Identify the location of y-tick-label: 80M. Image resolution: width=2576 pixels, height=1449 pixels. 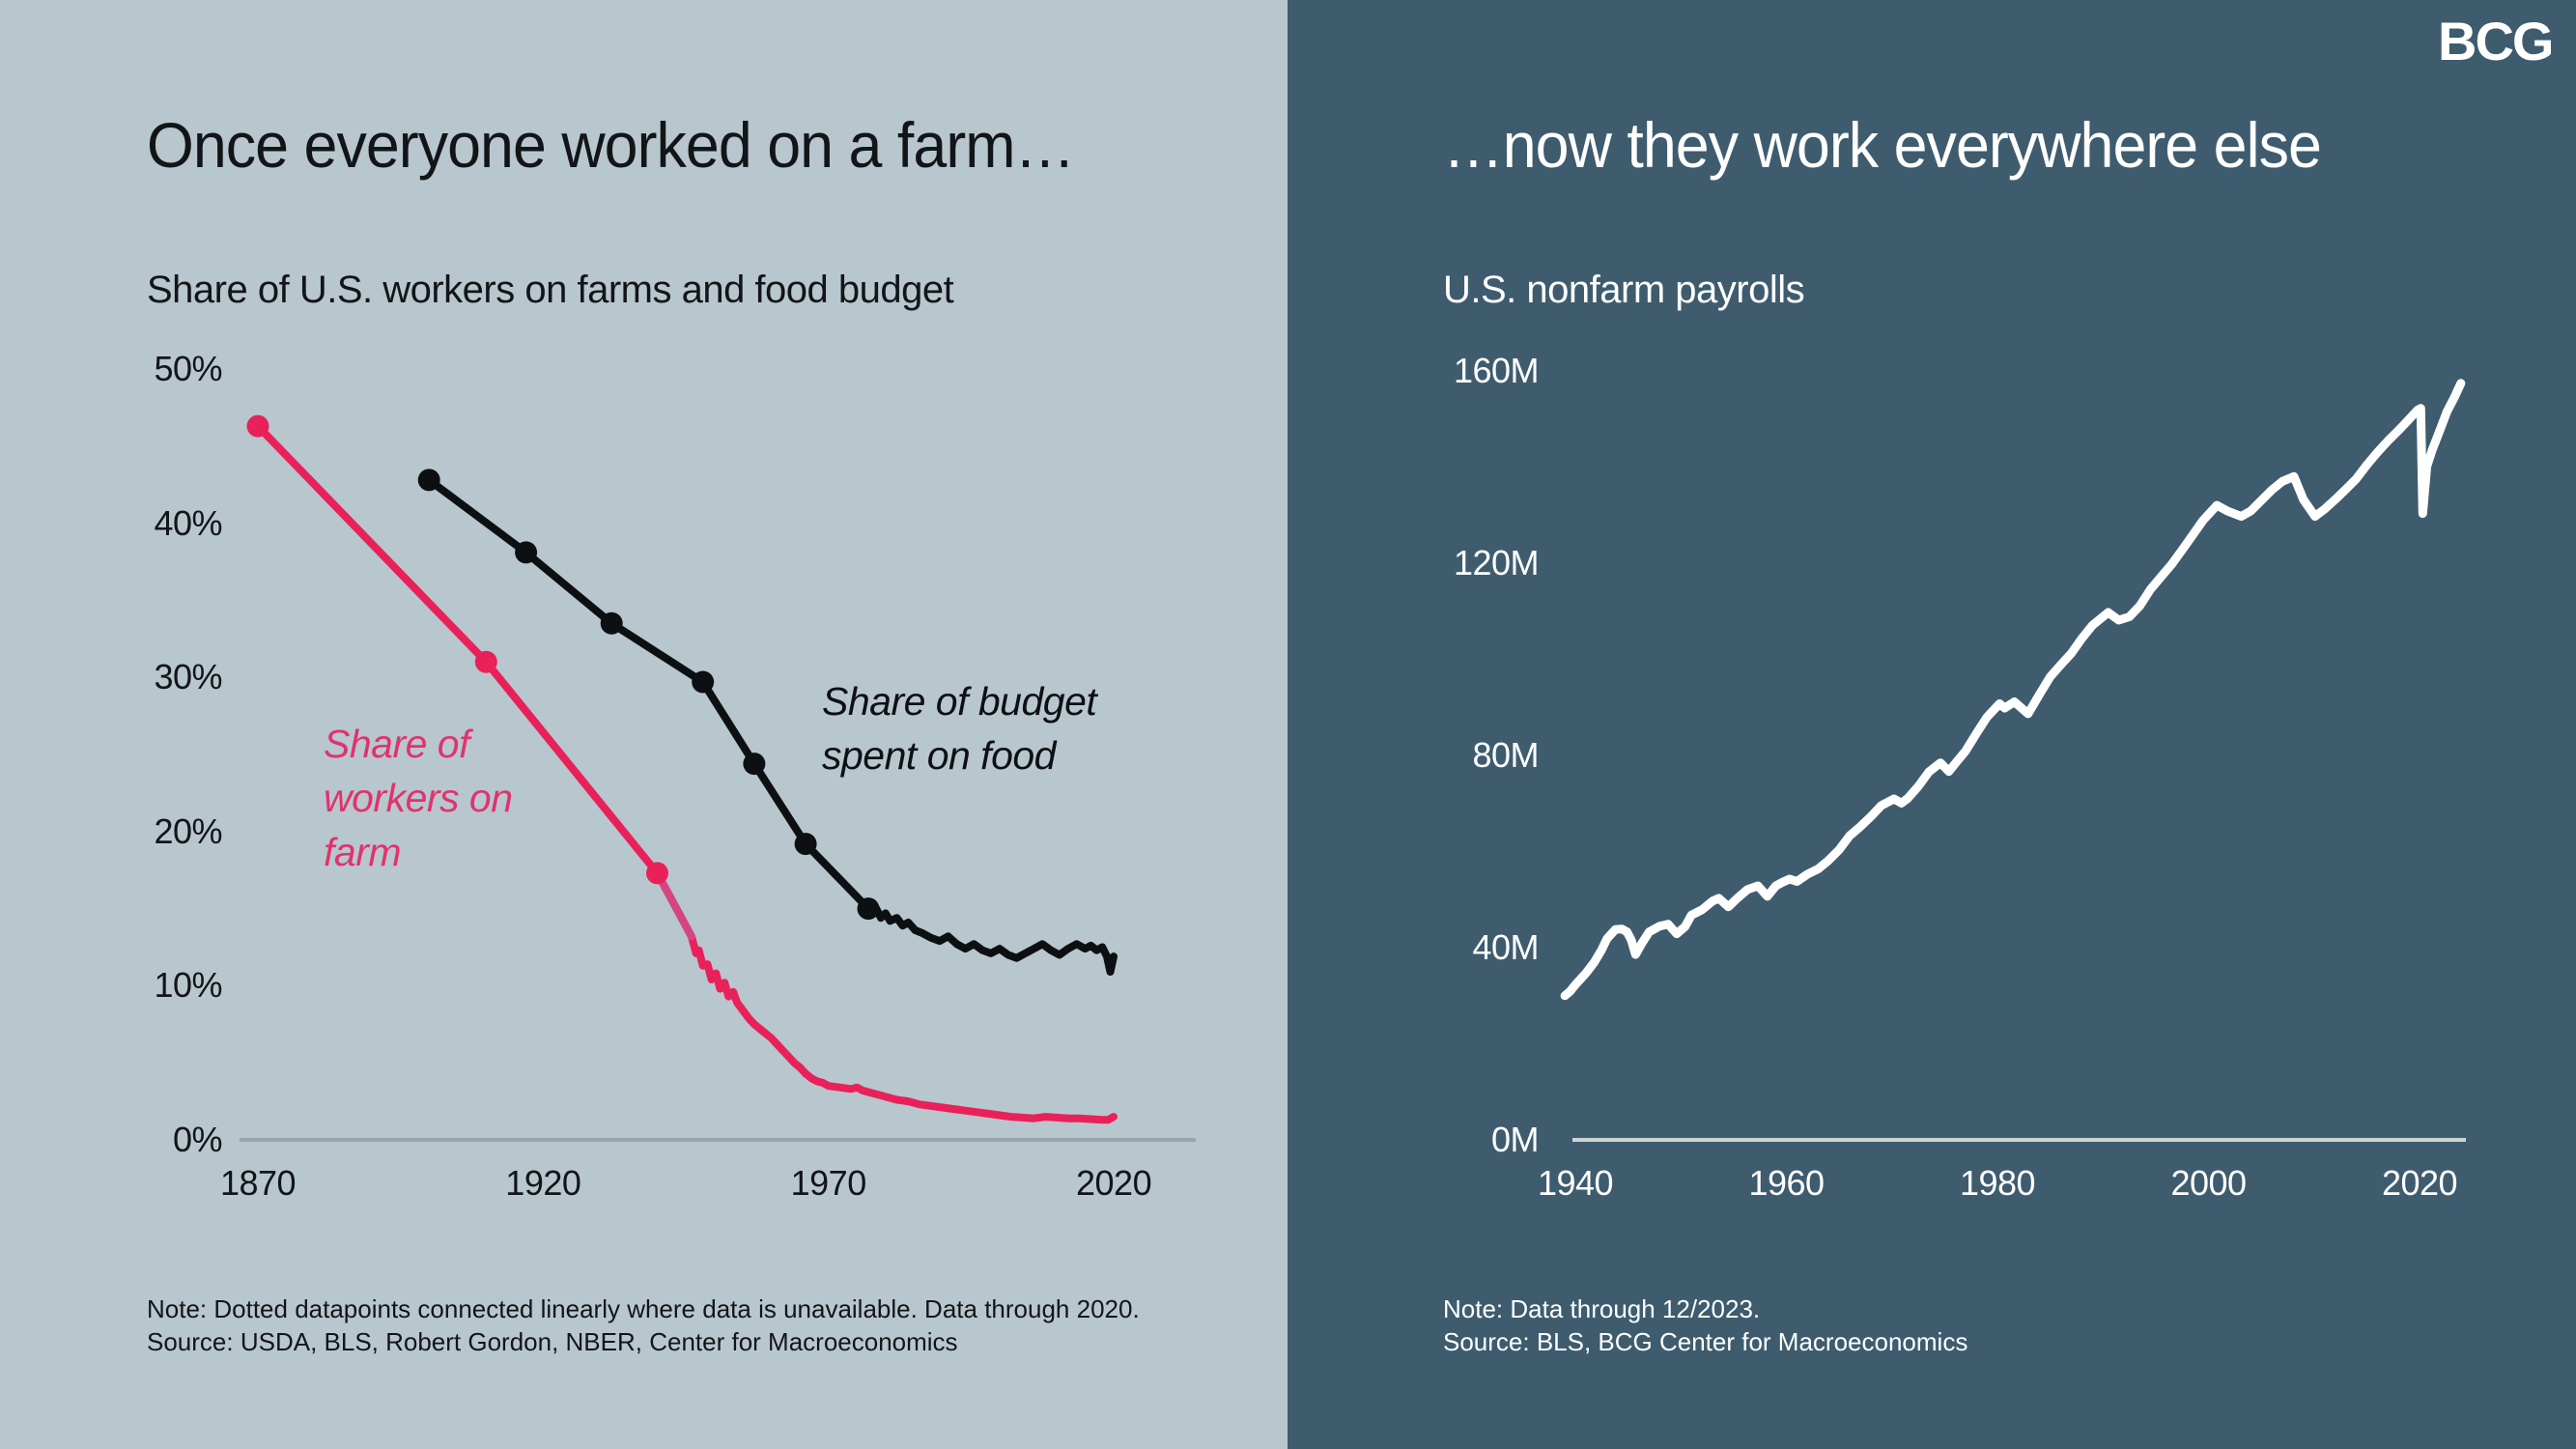
(1505, 755).